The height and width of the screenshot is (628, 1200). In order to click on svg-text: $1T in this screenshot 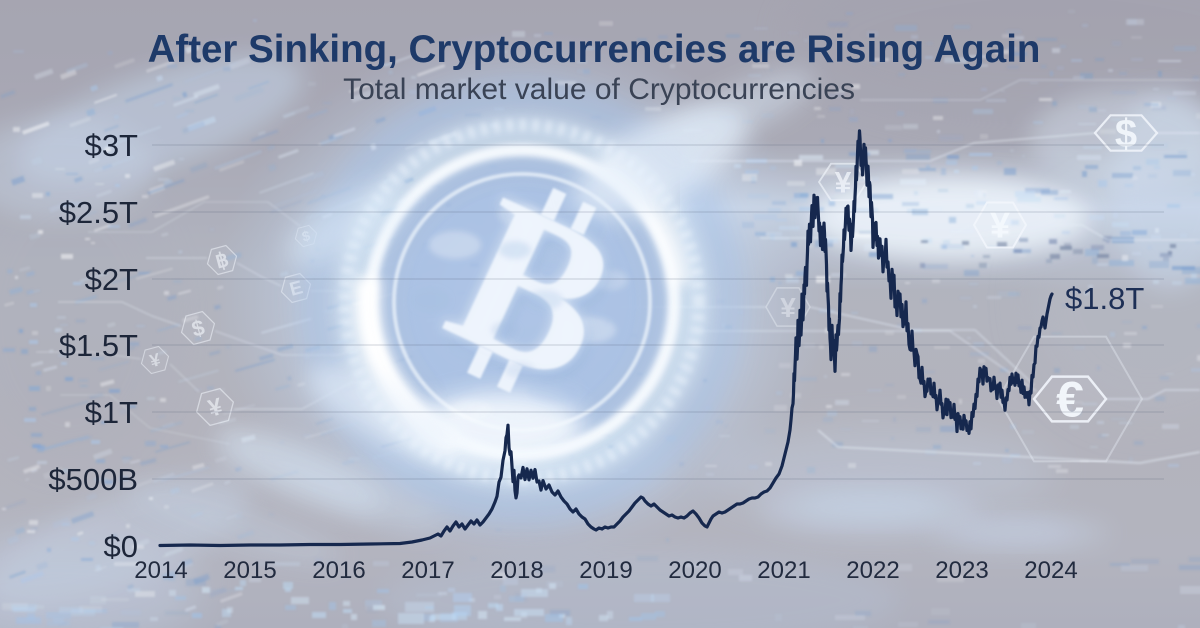, I will do `click(111, 412)`.